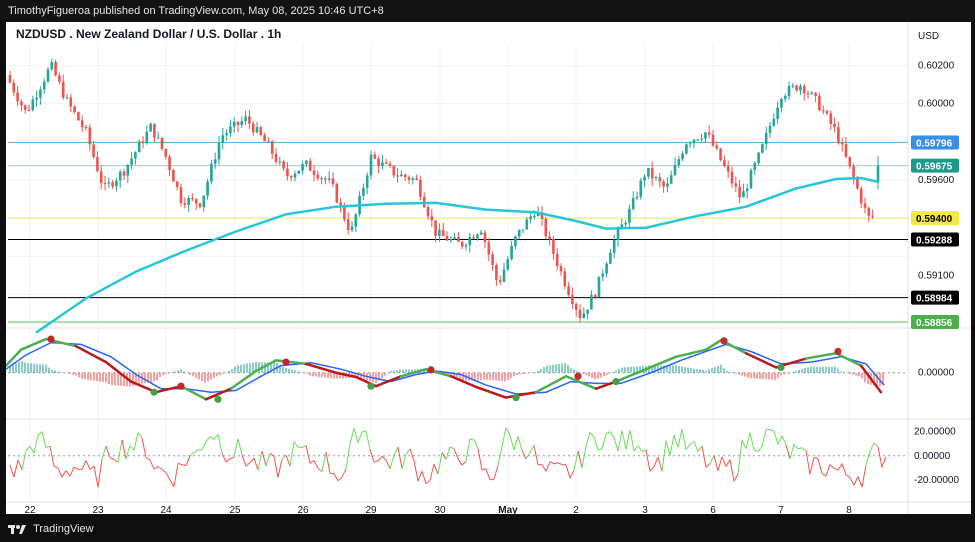 The image size is (975, 542). I want to click on price-tick-label: 0.60000, so click(936, 104).